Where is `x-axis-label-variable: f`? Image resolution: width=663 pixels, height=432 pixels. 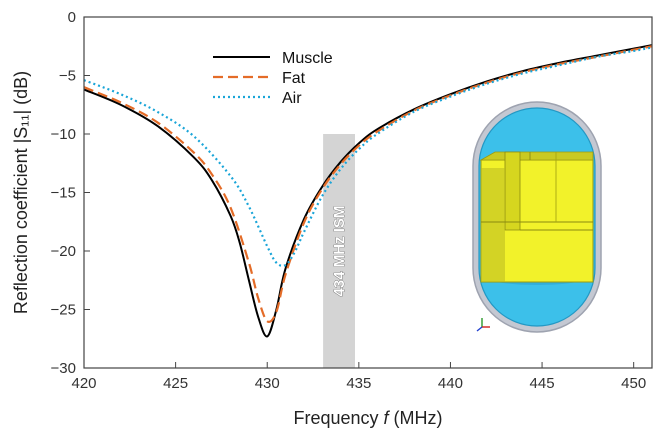
x-axis-label-variable: f is located at coordinates (387, 418).